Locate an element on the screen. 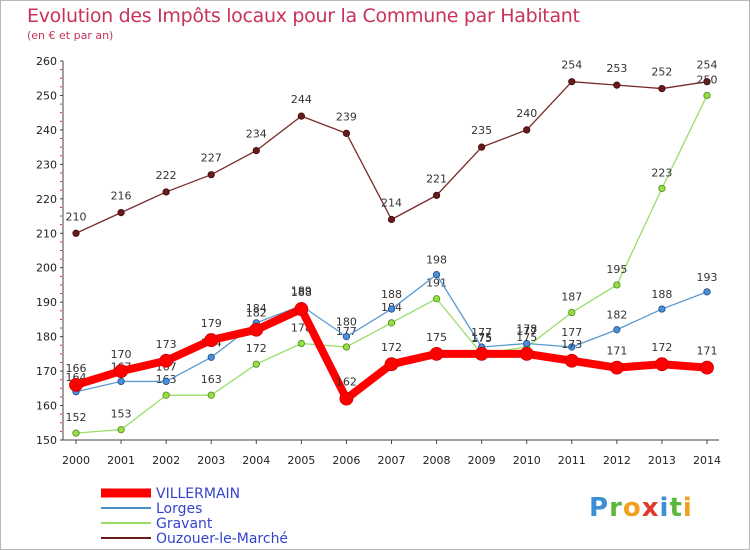  y-tick-label: 250 is located at coordinates (46, 95).